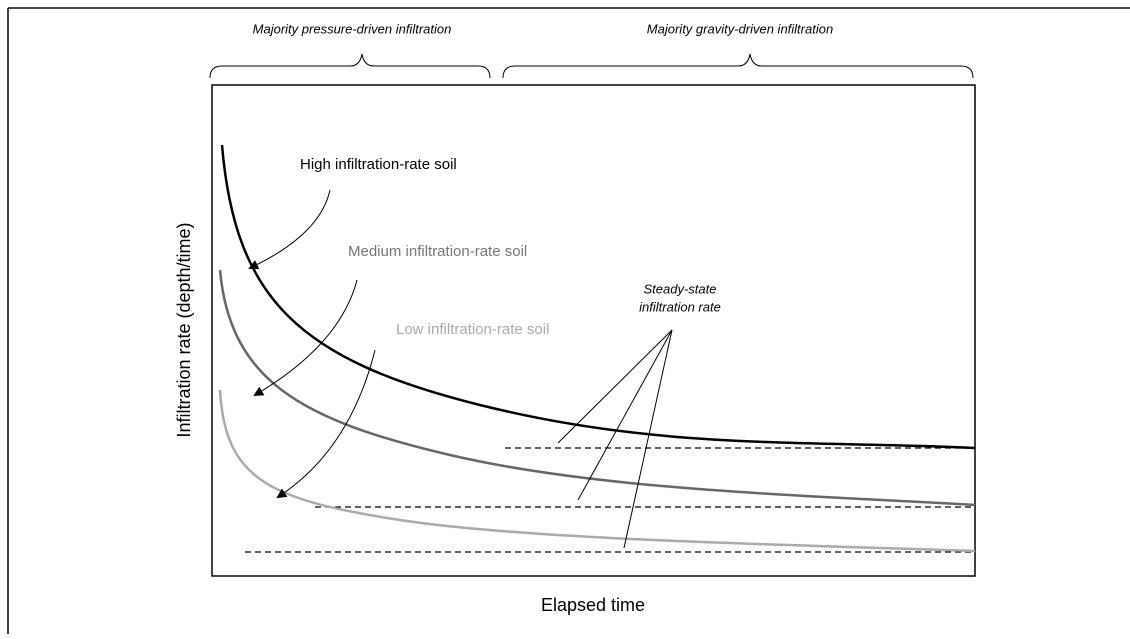 The image size is (1130, 639). Describe the element at coordinates (740, 28) in the screenshot. I see `header-right: Majority gravity-driven infiltration` at that location.